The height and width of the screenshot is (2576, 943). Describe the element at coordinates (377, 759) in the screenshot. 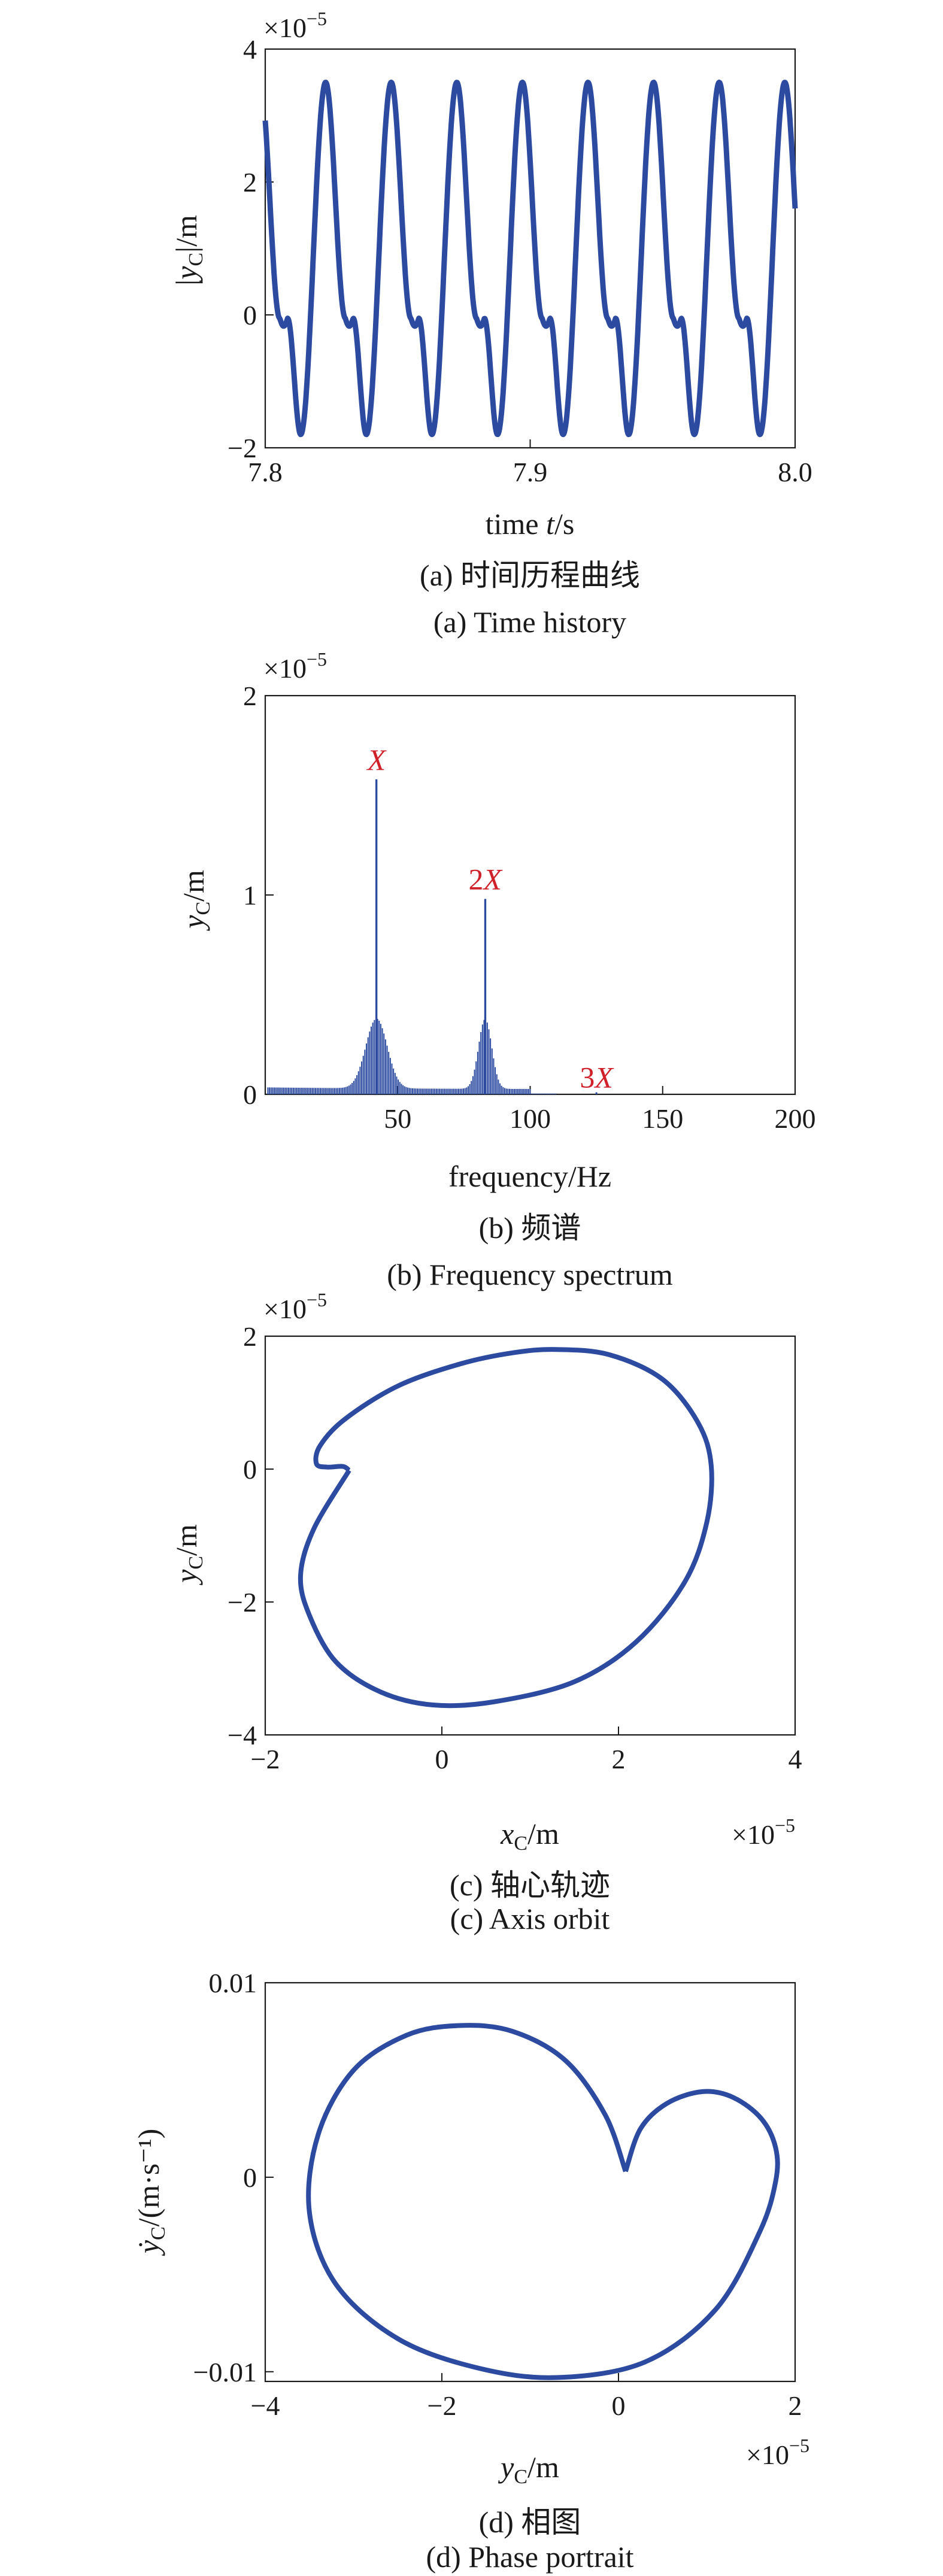

I see `peak-label: X` at that location.